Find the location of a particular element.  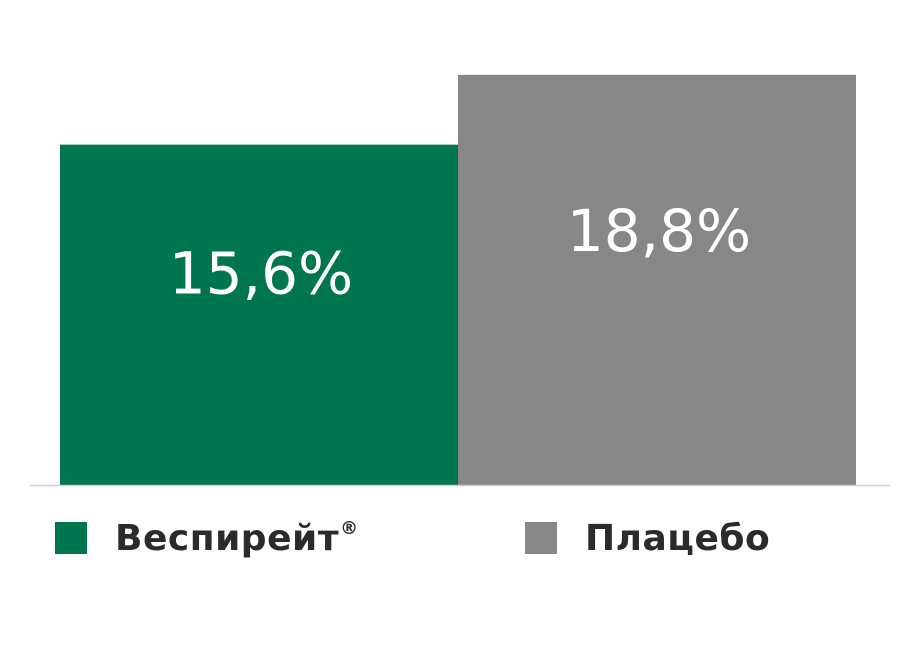

registered-mark: ® is located at coordinates (349, 528).